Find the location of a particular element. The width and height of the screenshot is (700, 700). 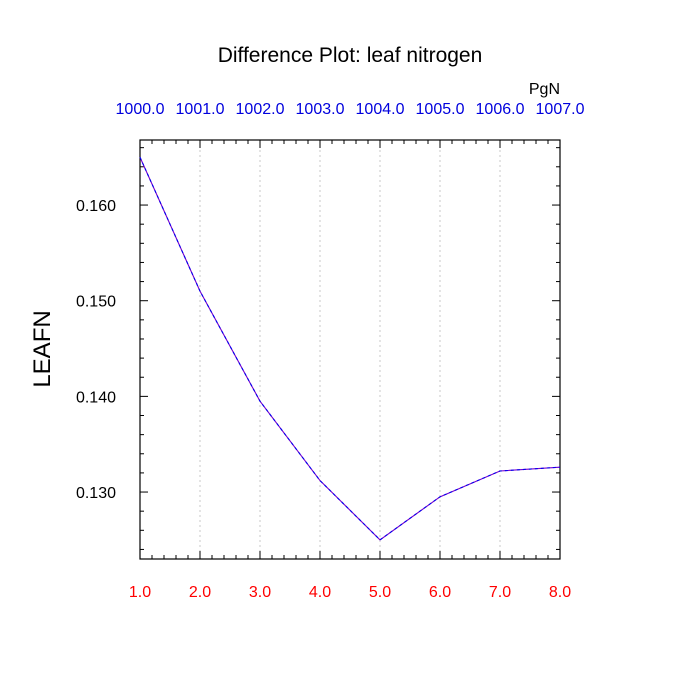

x-tick-label: 6.0 is located at coordinates (440, 592).